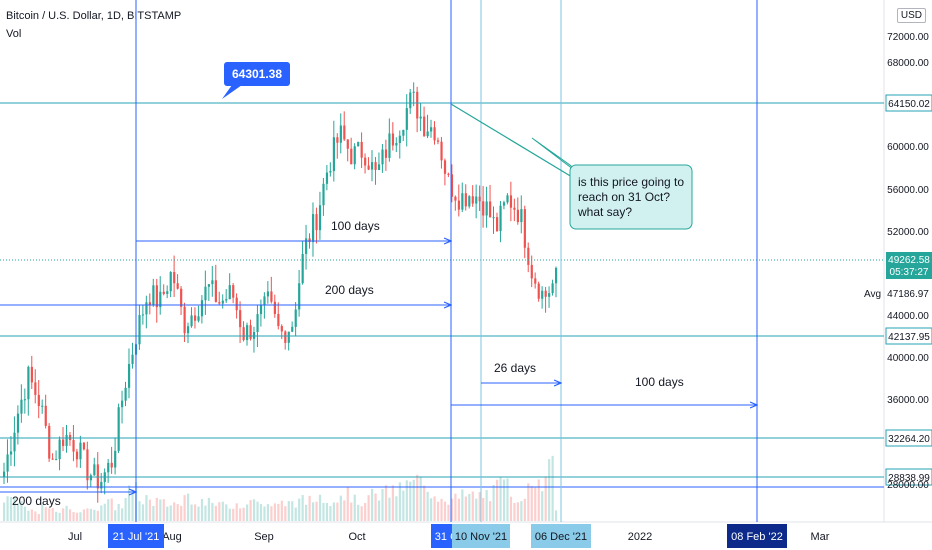  Describe the element at coordinates (36, 501) in the screenshot. I see `annotation-text: 200 days` at that location.